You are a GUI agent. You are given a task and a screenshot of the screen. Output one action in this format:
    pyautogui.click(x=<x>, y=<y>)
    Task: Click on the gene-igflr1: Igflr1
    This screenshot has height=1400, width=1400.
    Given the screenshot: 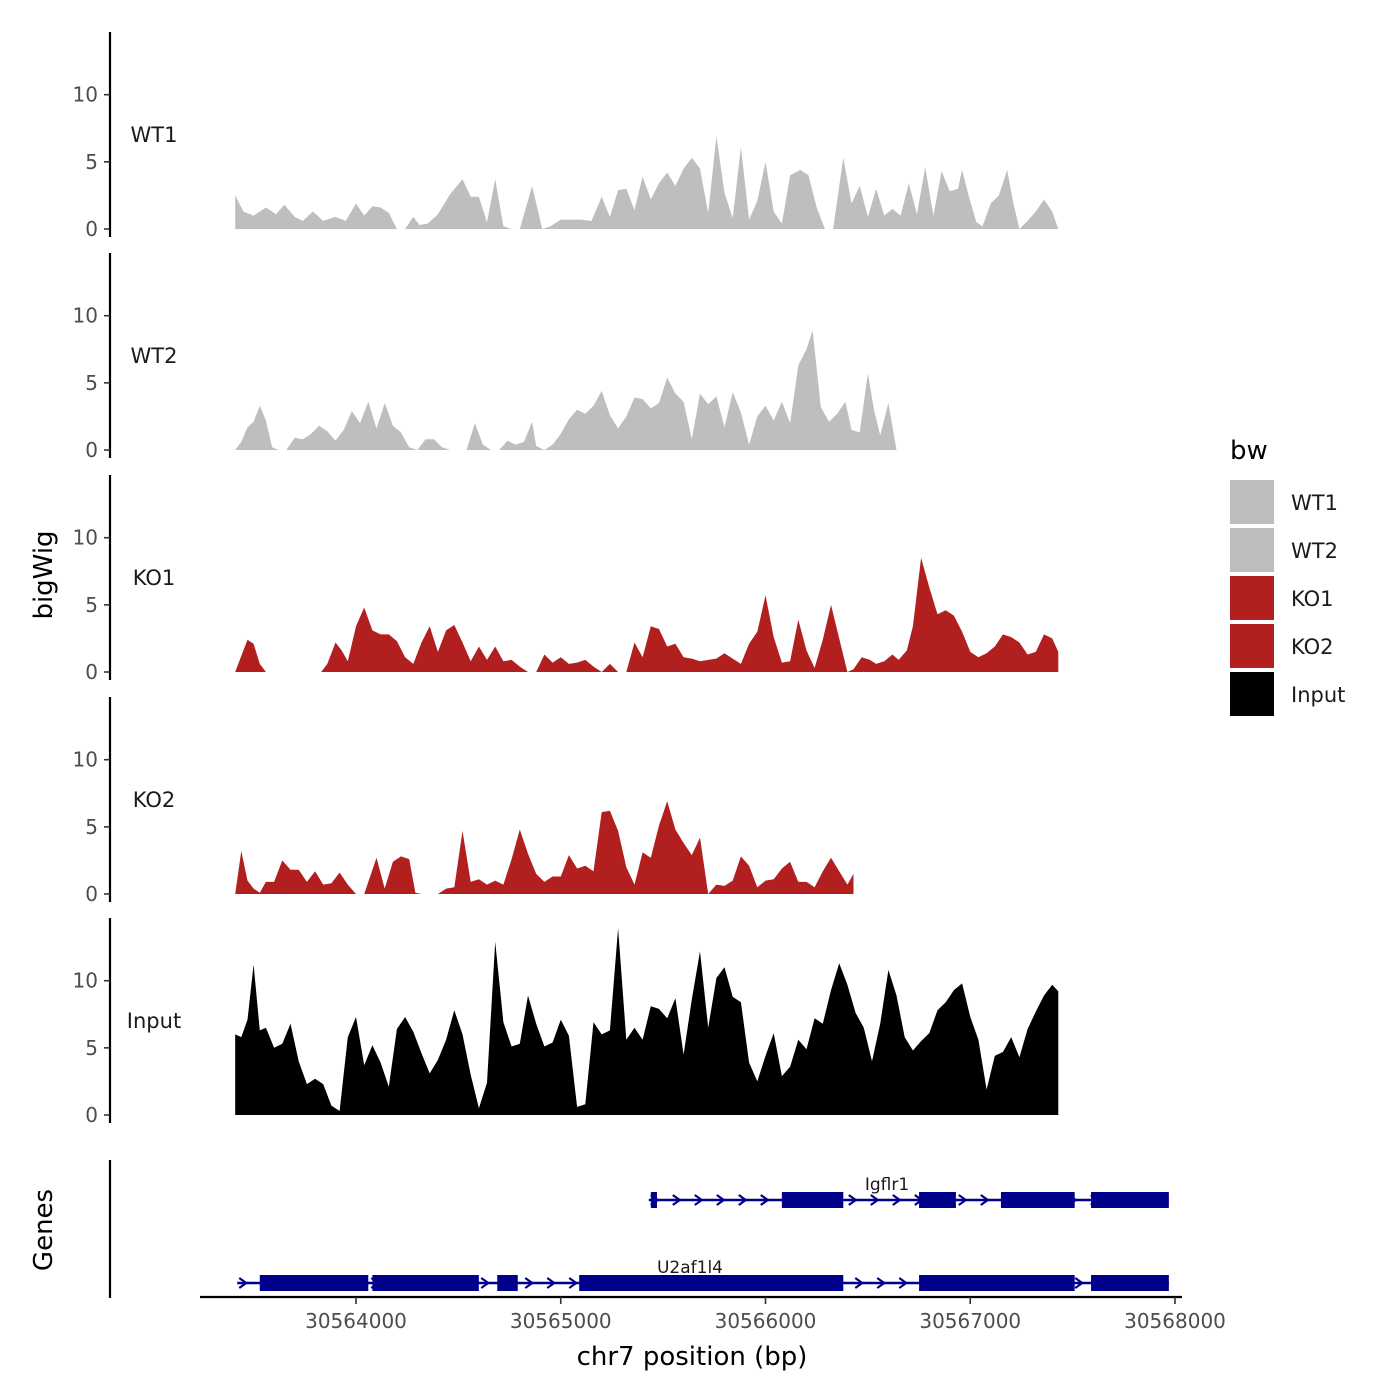 What is the action you would take?
    pyautogui.click(x=908, y=1191)
    